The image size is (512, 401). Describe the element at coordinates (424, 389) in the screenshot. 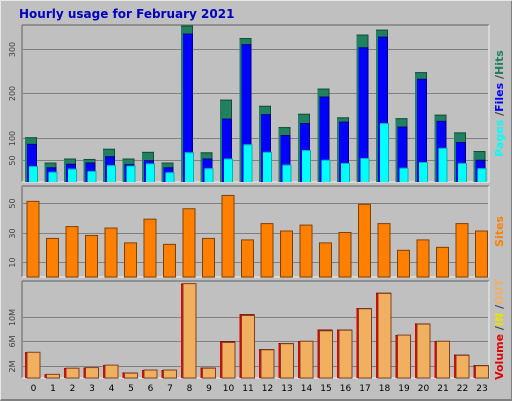

I see `xtick-label: 20` at that location.